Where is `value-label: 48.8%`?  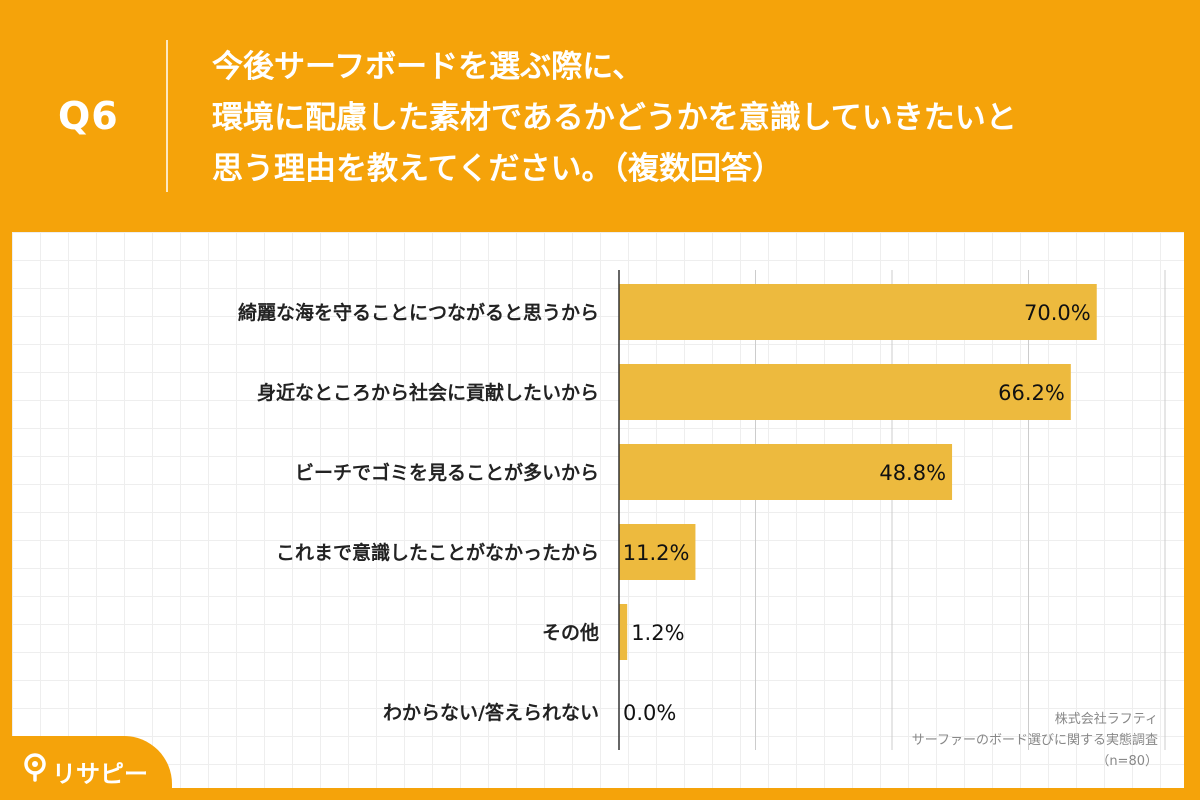
value-label: 48.8% is located at coordinates (912, 473).